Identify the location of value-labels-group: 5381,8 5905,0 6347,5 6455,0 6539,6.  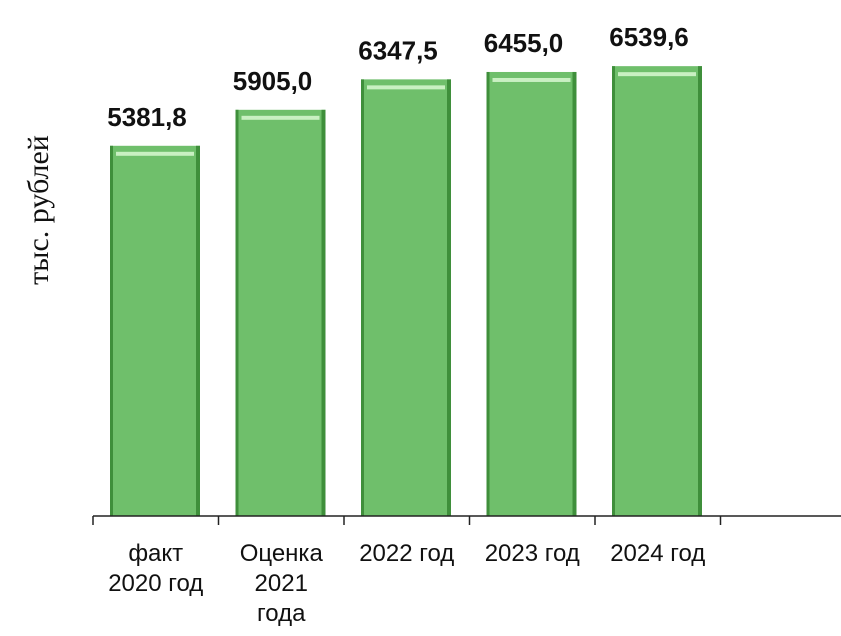
(398, 77).